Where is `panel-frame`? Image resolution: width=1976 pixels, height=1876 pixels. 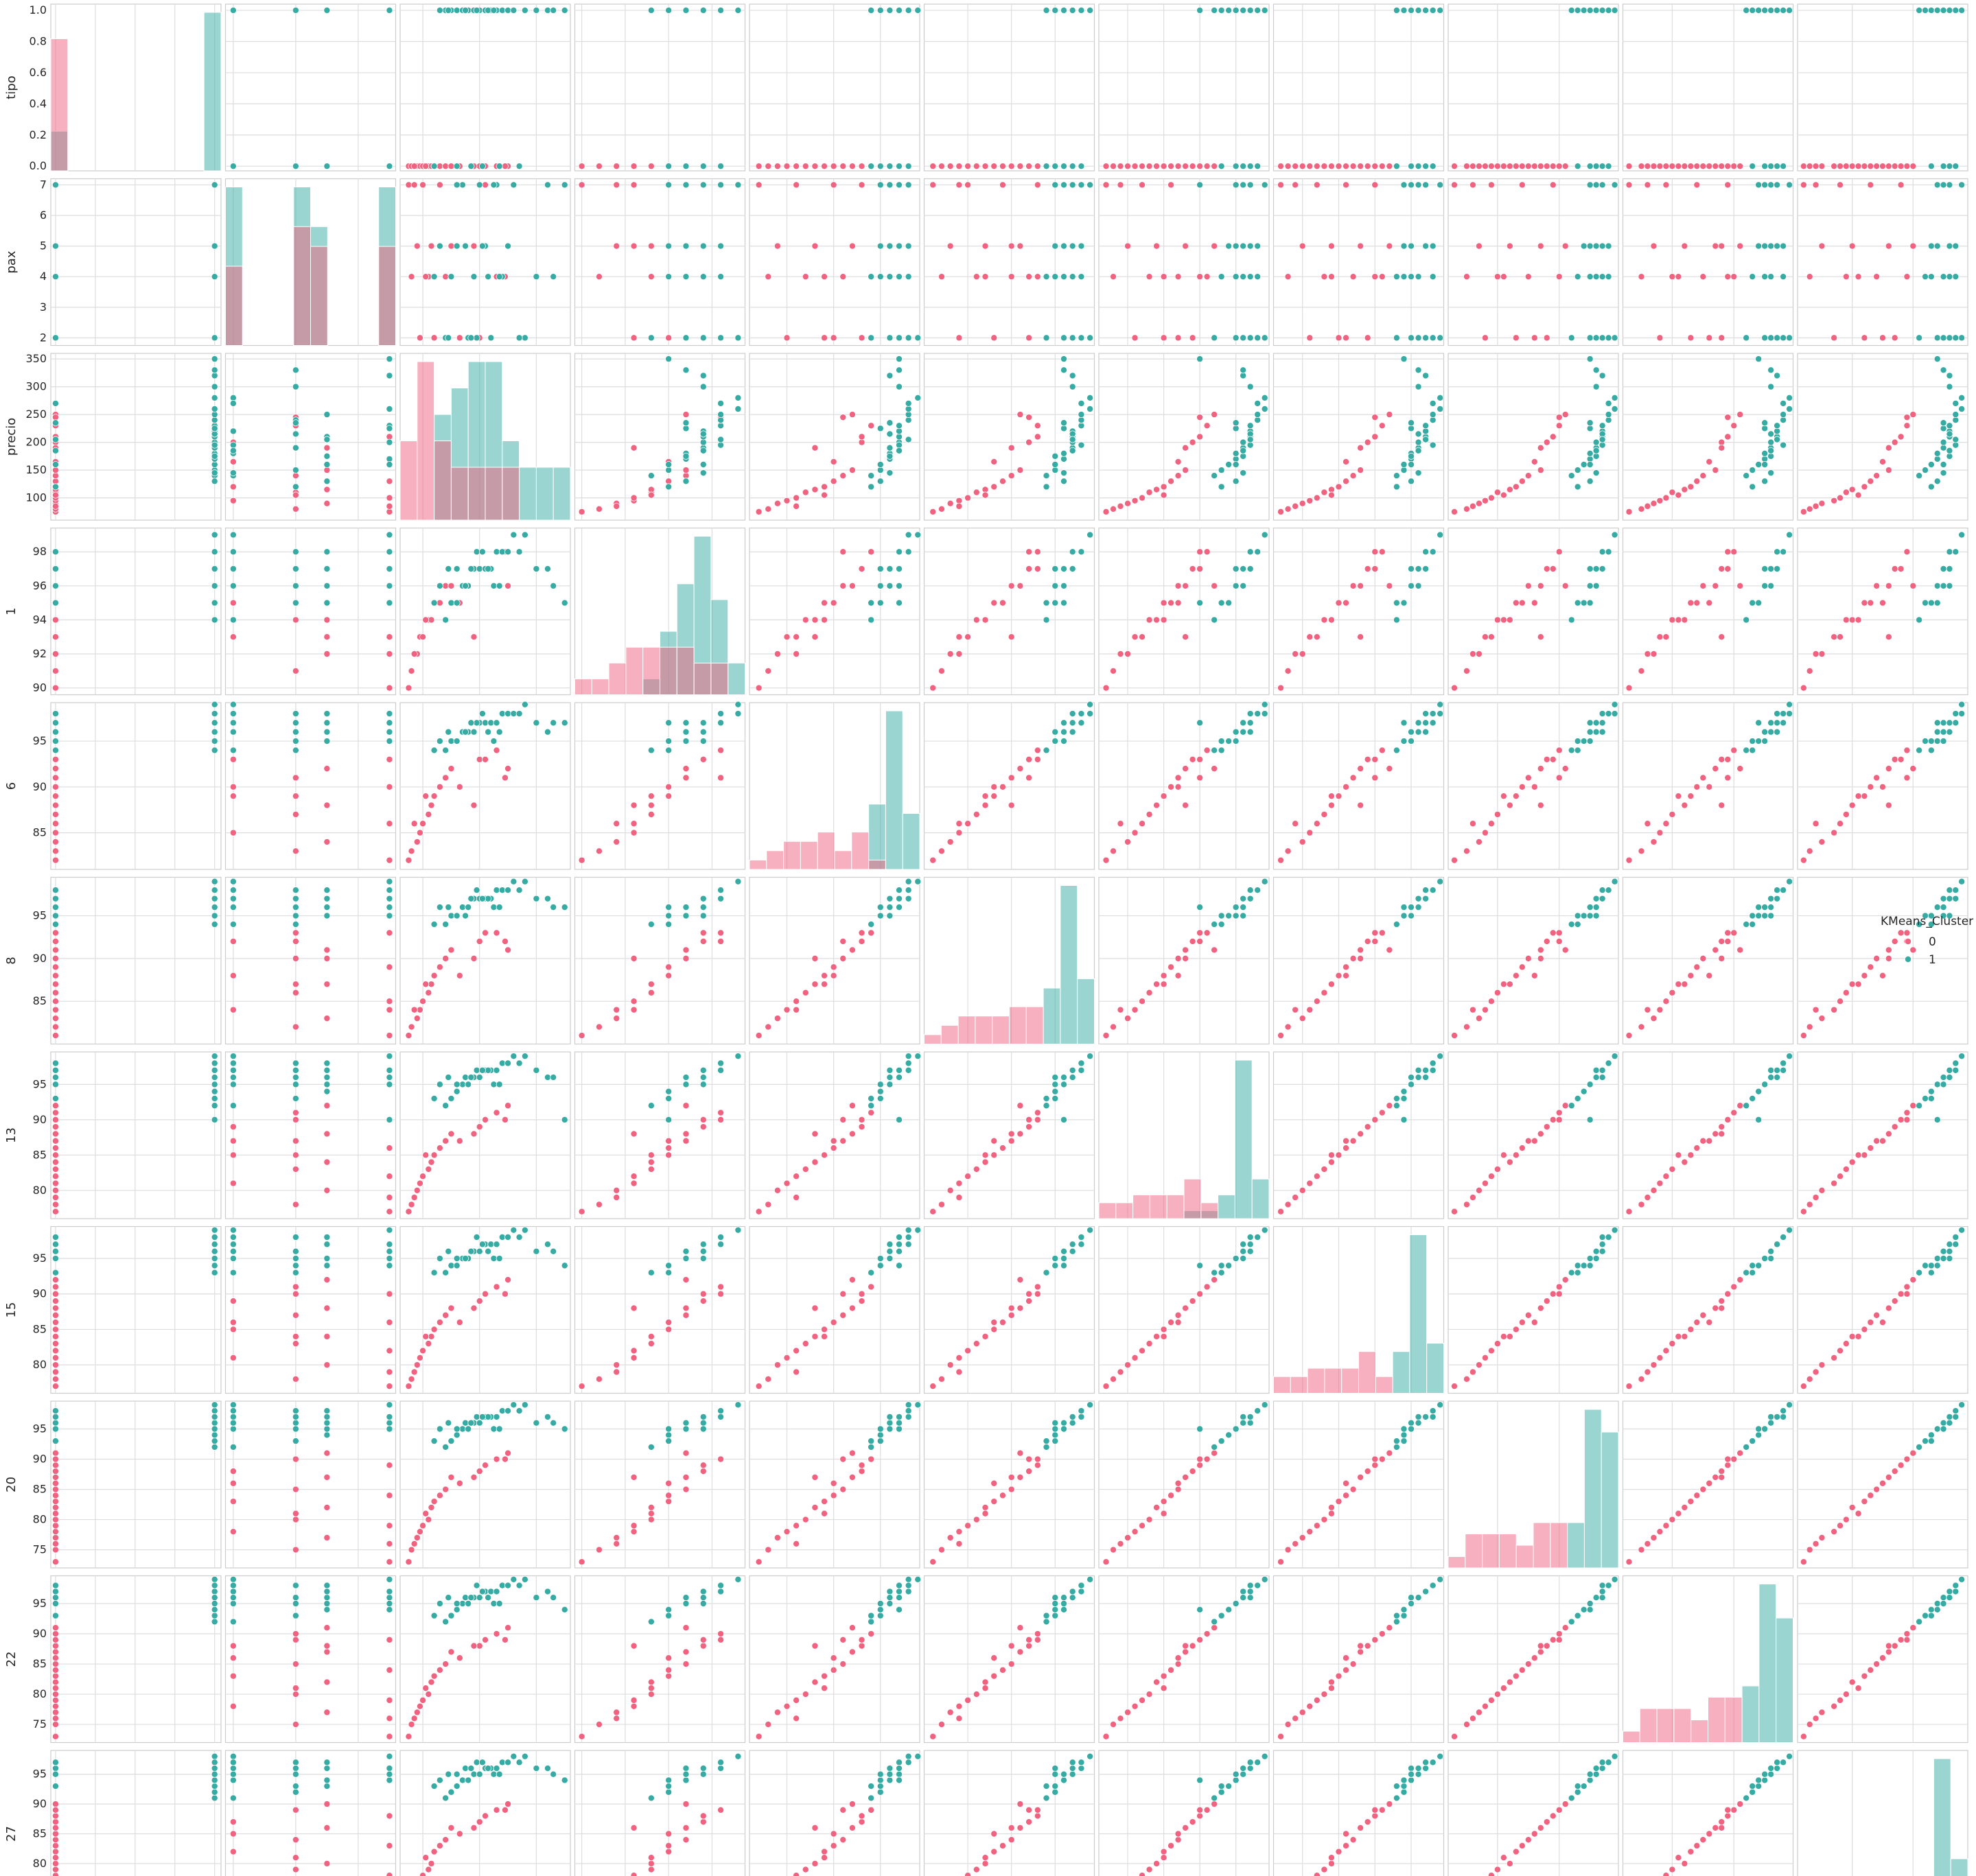
panel-frame is located at coordinates (1708, 87).